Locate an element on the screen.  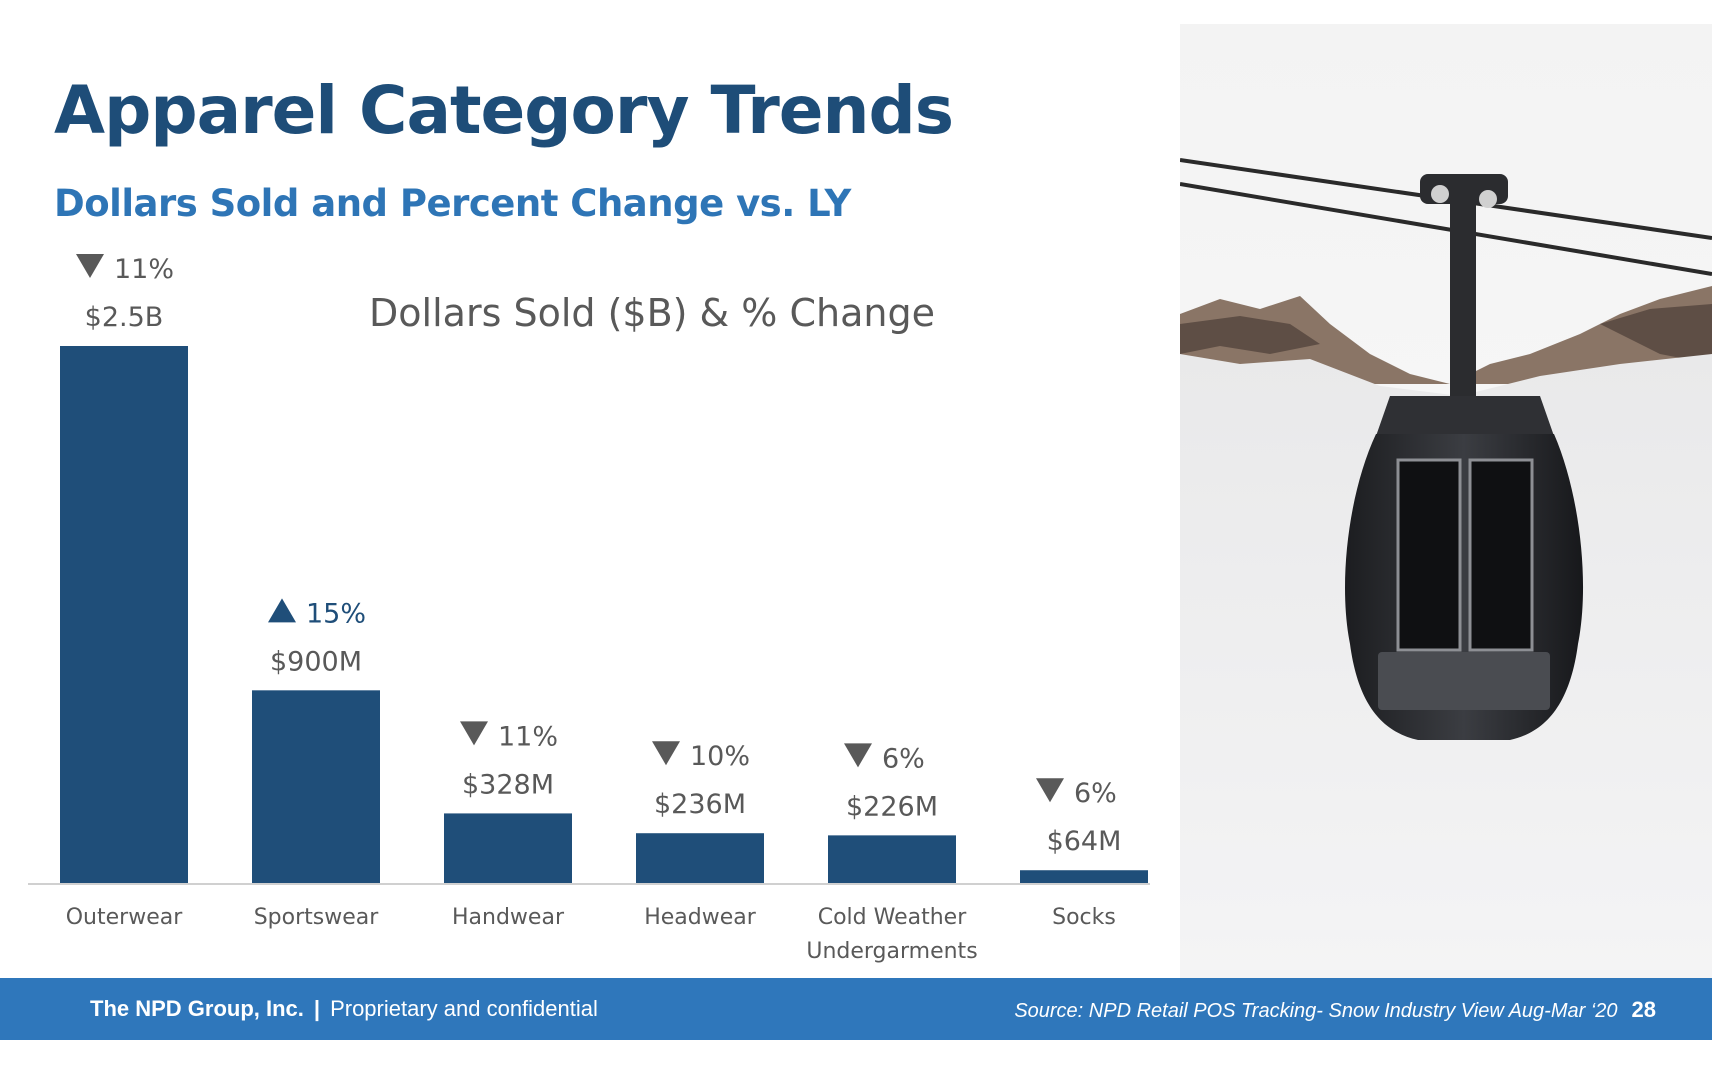
data-label-change: 15% is located at coordinates (336, 613).